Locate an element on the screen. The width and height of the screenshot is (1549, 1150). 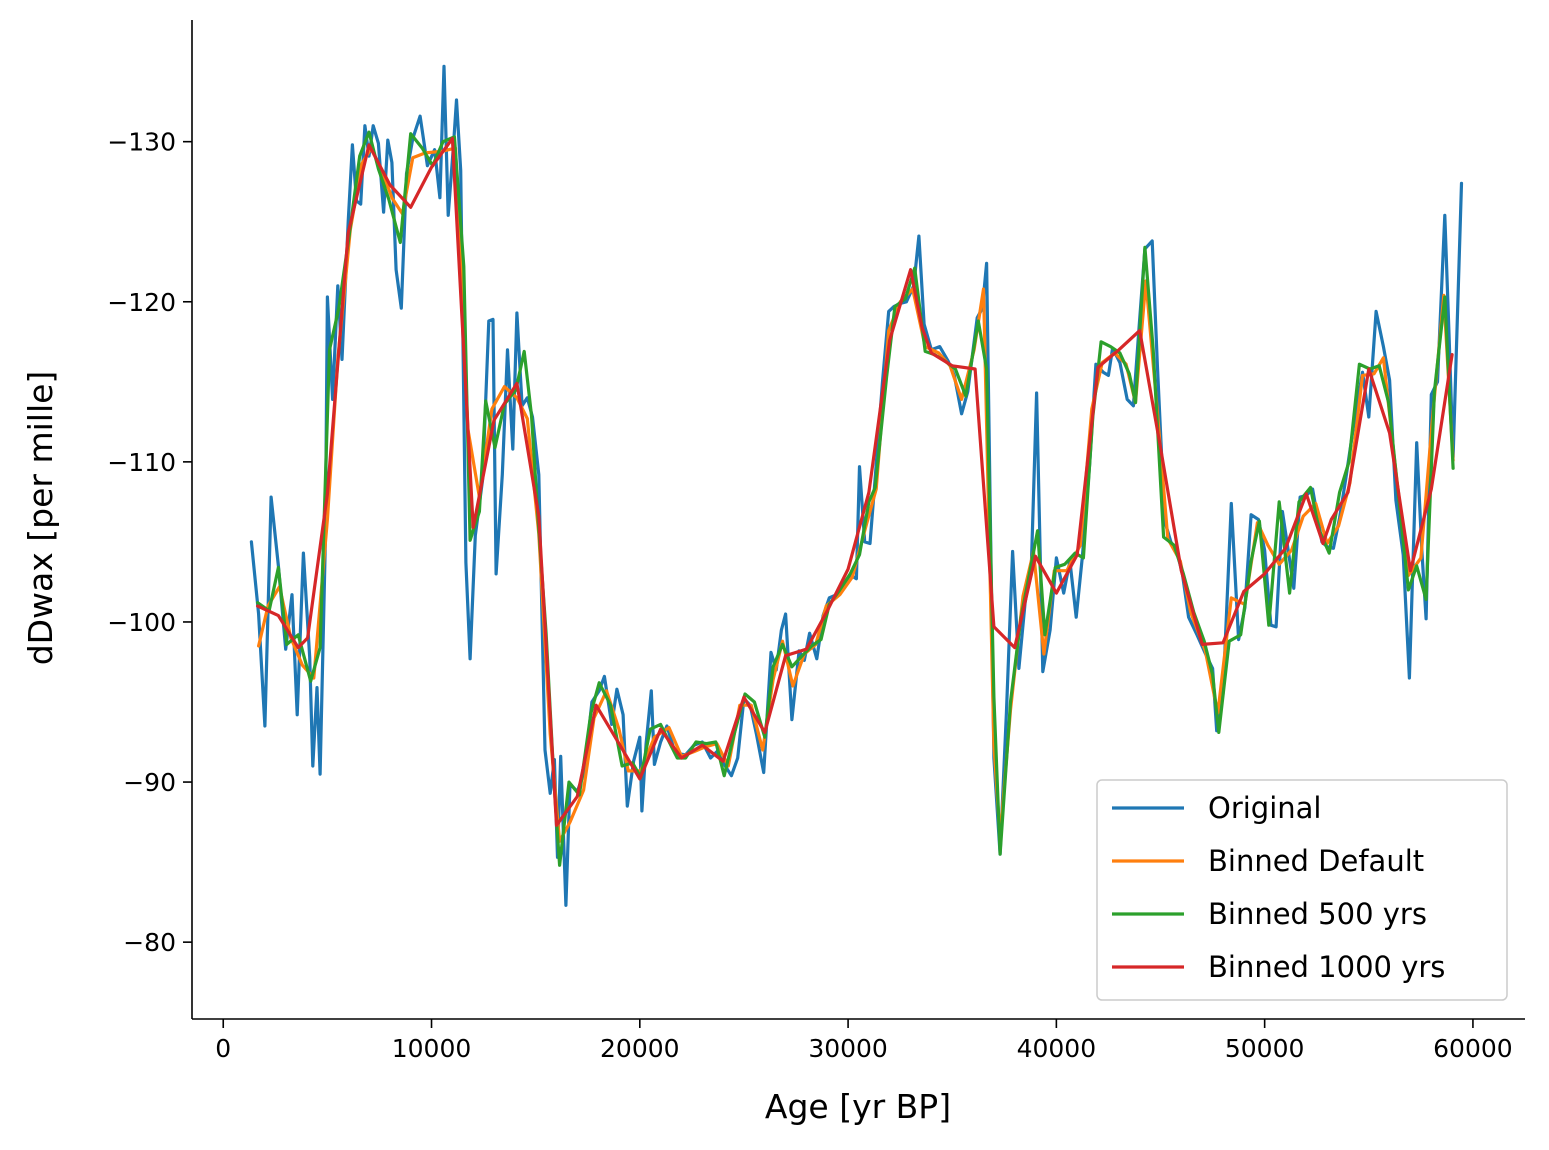
x-tick-label: 0 is located at coordinates (223, 1048).